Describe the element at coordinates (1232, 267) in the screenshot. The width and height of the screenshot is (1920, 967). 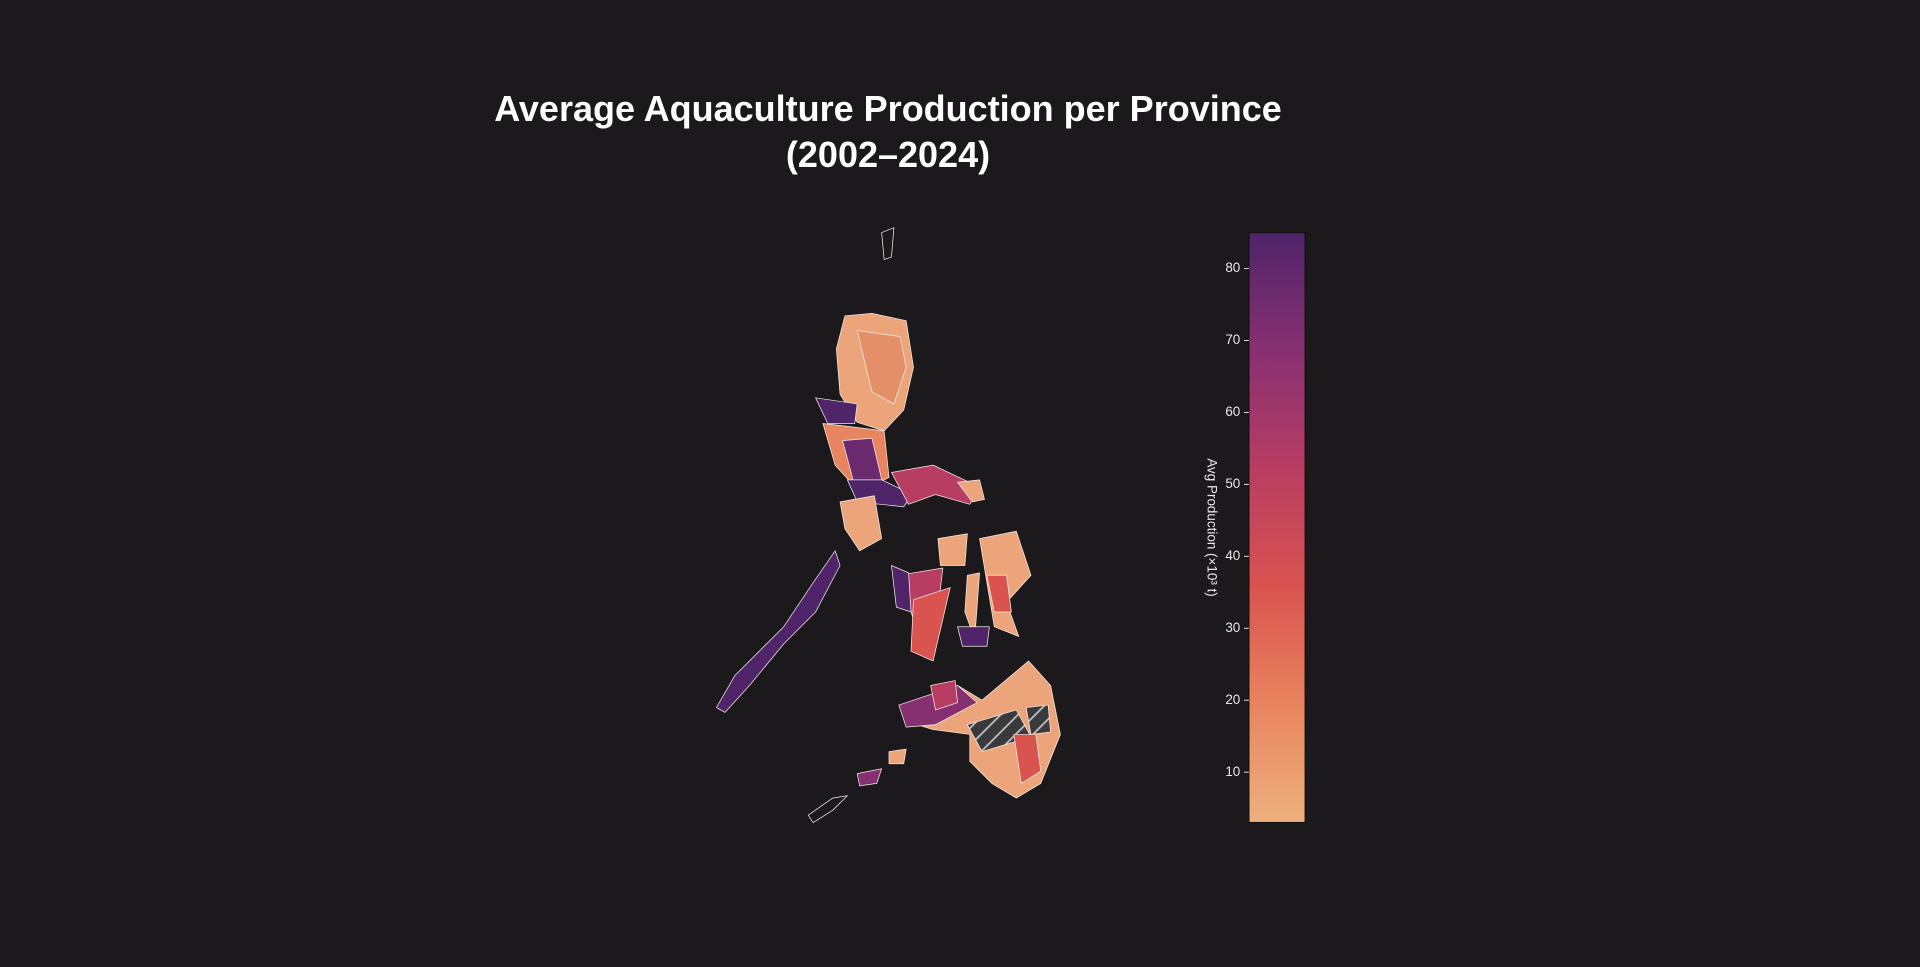
I see `tick-label: 80` at that location.